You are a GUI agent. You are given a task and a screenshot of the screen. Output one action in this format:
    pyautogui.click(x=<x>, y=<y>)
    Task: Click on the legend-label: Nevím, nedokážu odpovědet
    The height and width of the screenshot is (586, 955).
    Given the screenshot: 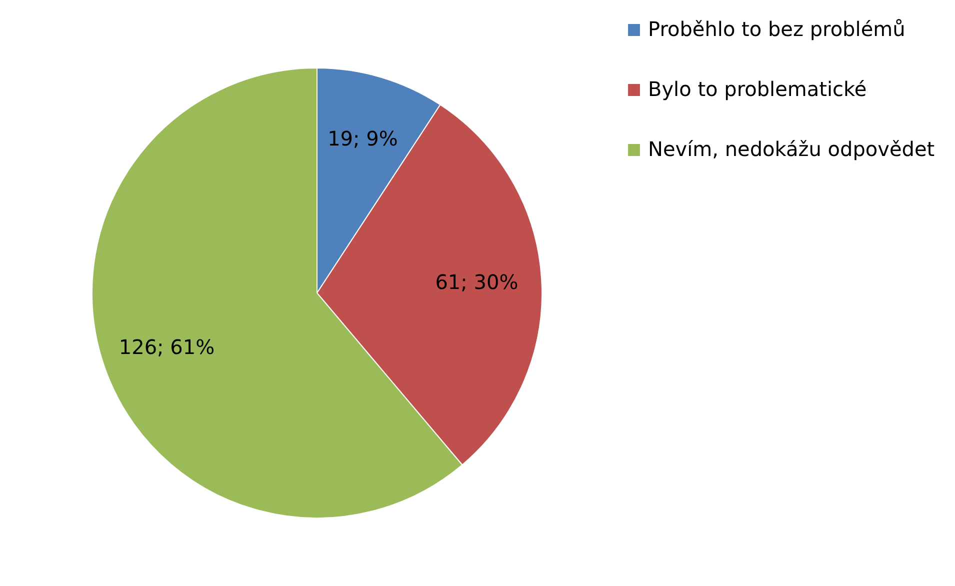 What is the action you would take?
    pyautogui.click(x=791, y=149)
    